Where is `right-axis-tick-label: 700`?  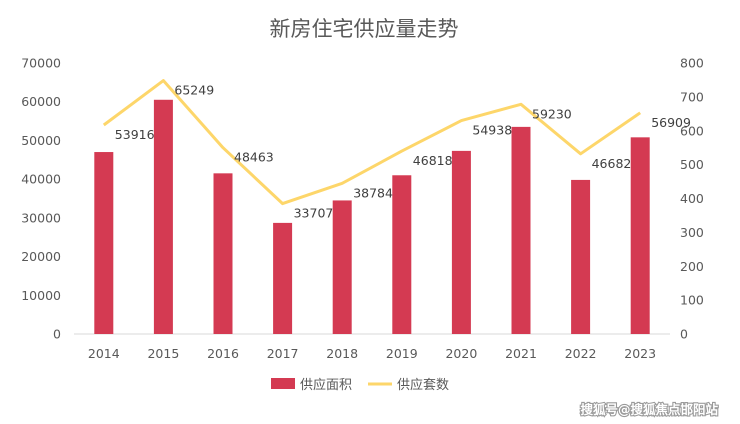
right-axis-tick-label: 700 is located at coordinates (692, 96).